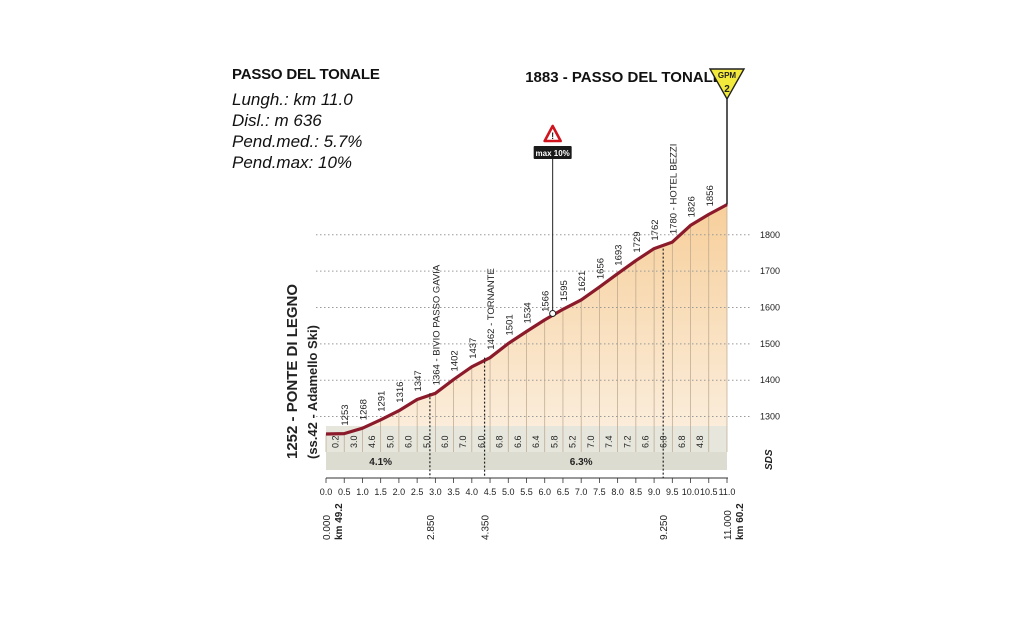  I want to click on section-gradient-band, so click(526, 461).